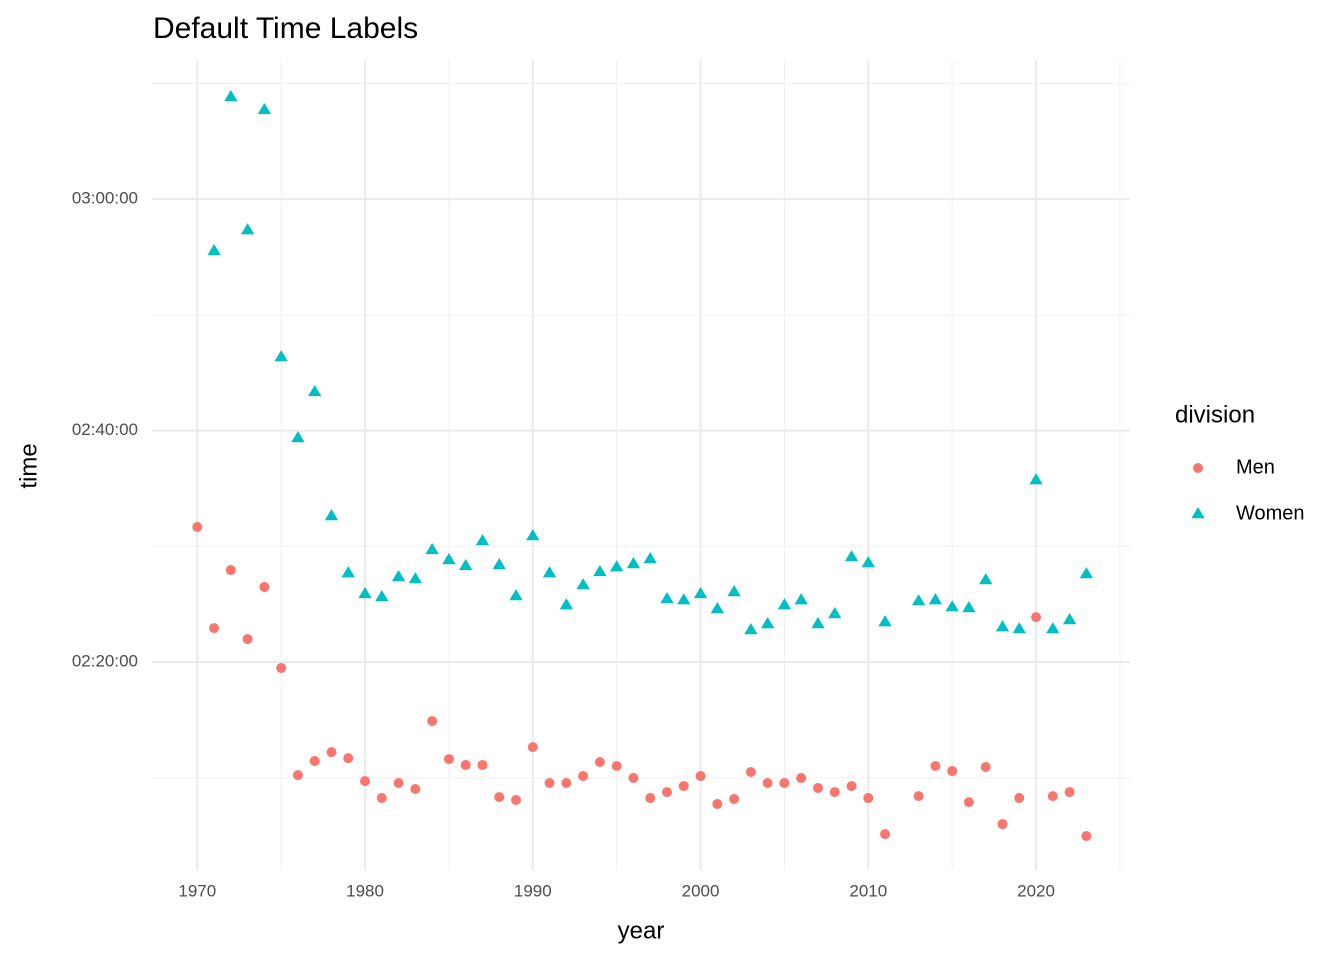  I want to click on chart-title: Default Time Labels, so click(285, 28).